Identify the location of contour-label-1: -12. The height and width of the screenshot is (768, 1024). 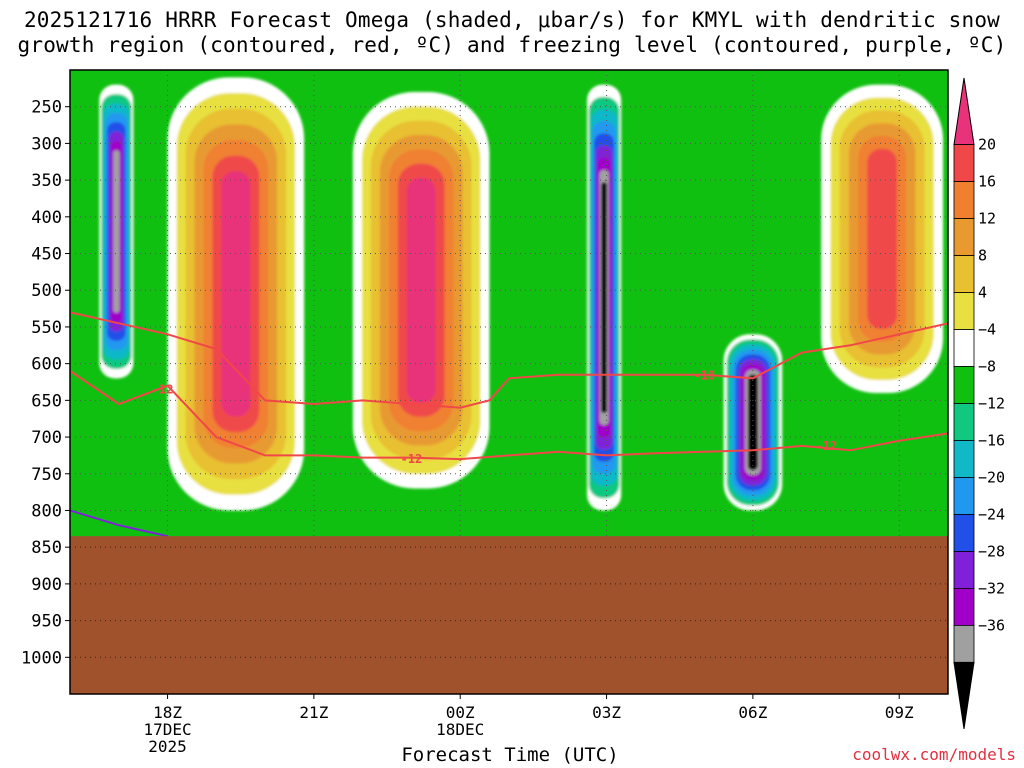
(412, 459).